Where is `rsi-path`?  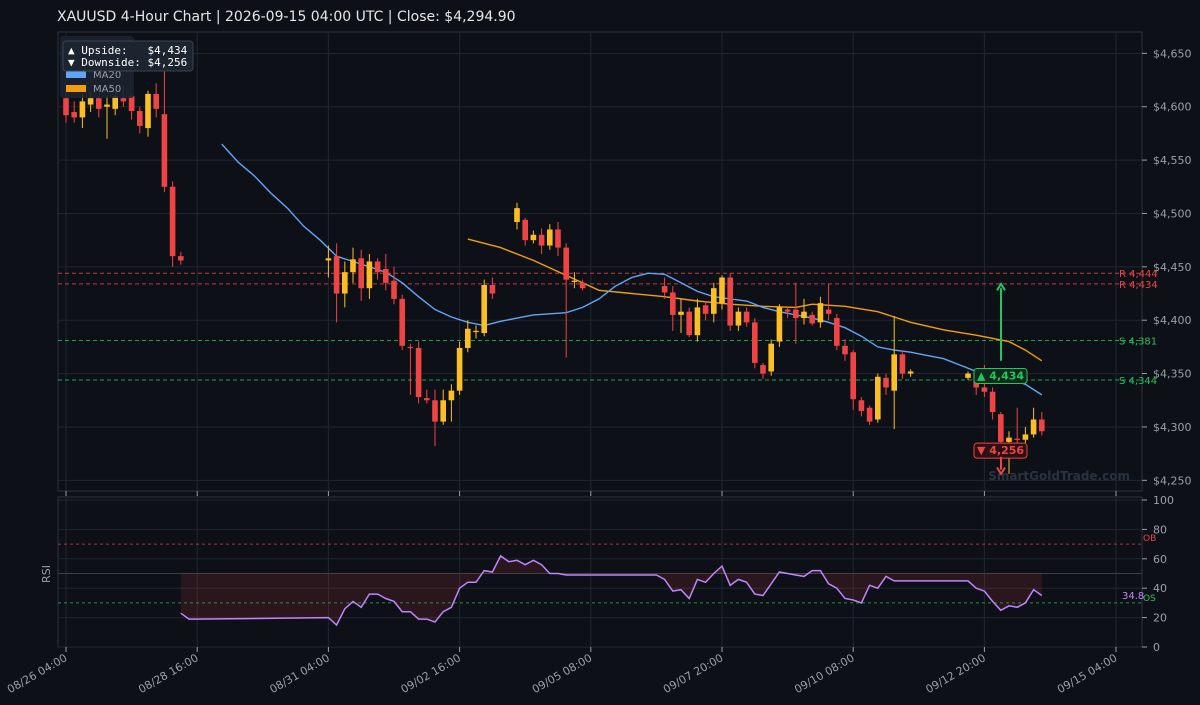 rsi-path is located at coordinates (611, 590).